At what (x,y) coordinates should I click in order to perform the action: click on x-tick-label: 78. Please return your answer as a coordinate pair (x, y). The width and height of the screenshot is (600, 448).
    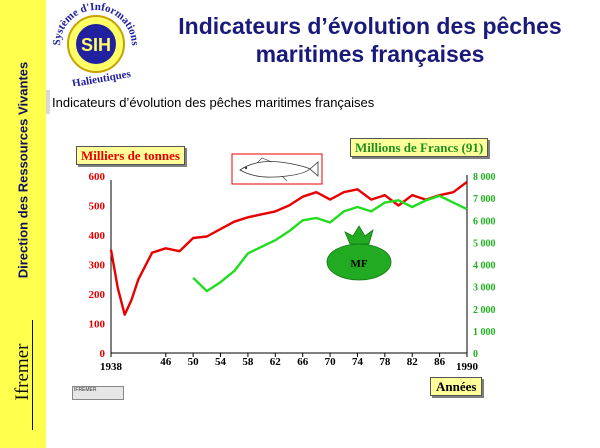
    Looking at the image, I should click on (385, 362).